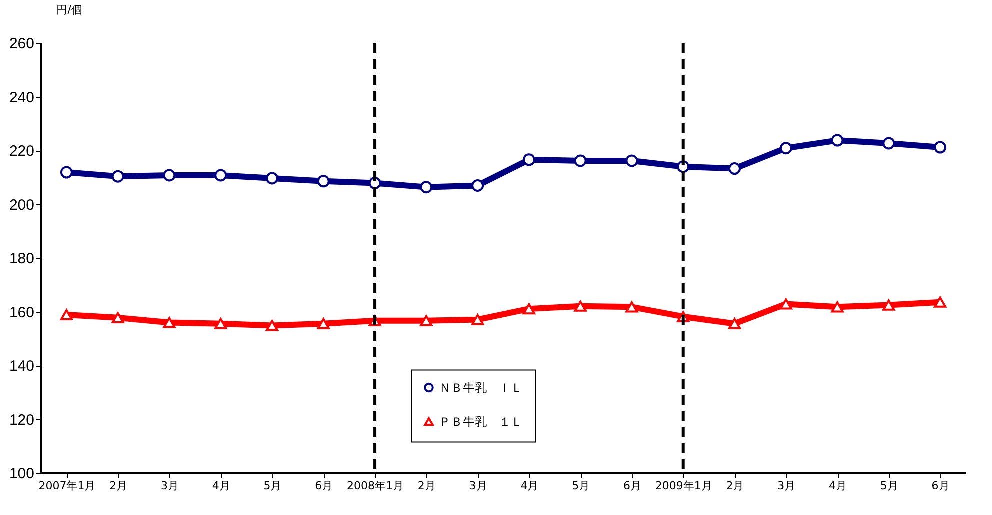 Image resolution: width=992 pixels, height=515 pixels. Describe the element at coordinates (481, 387) in the screenshot. I see `legend-label: ＮＢ牛乳 ＩＬ` at that location.